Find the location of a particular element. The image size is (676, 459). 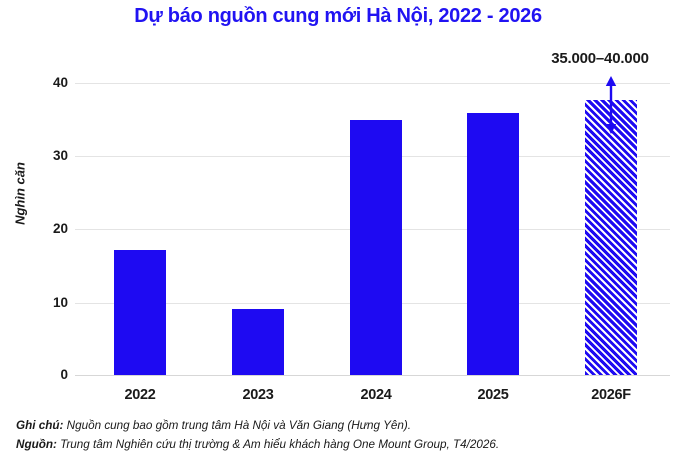

bar-2024 is located at coordinates (375, 247).